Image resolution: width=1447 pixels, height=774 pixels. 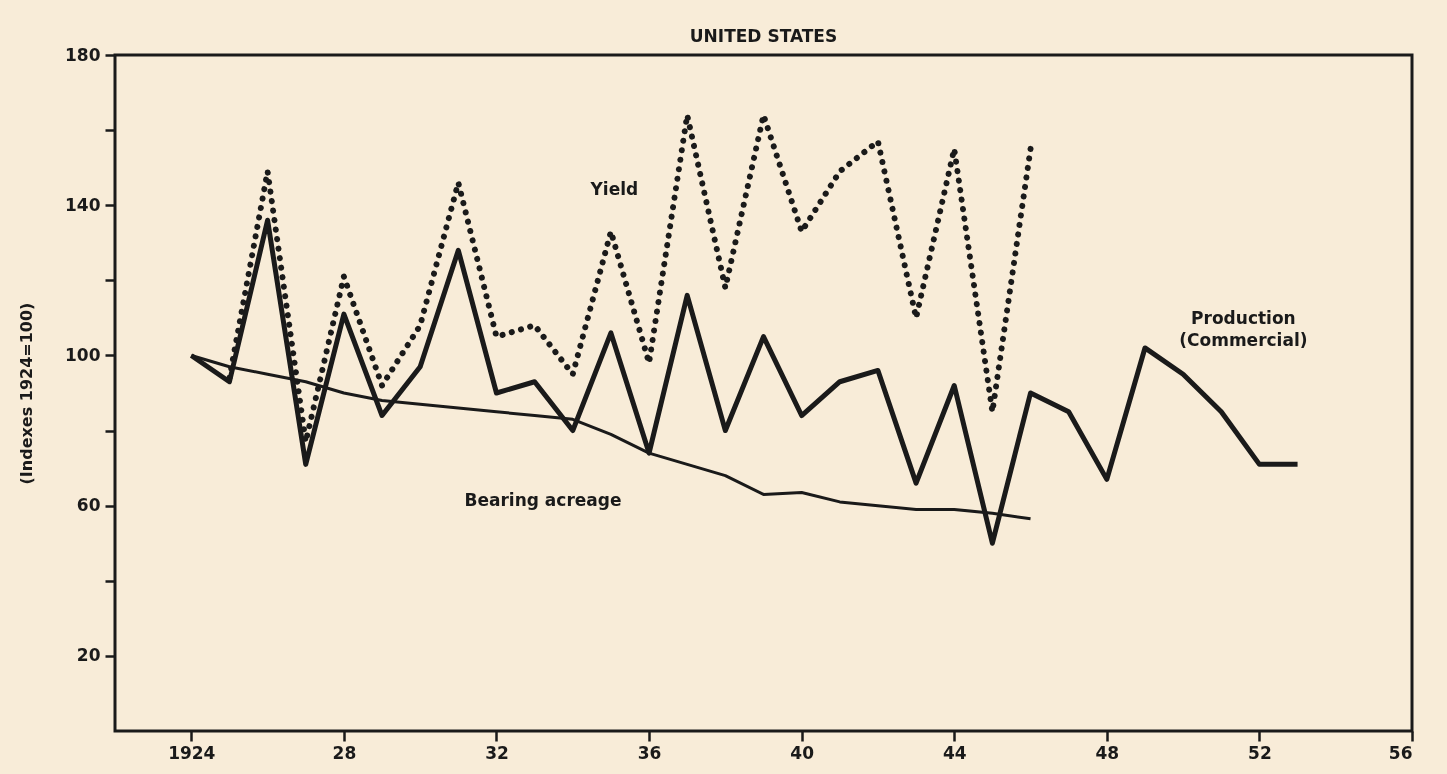 What do you see at coordinates (1107, 752) in the screenshot?
I see `x-tick-label: 48` at bounding box center [1107, 752].